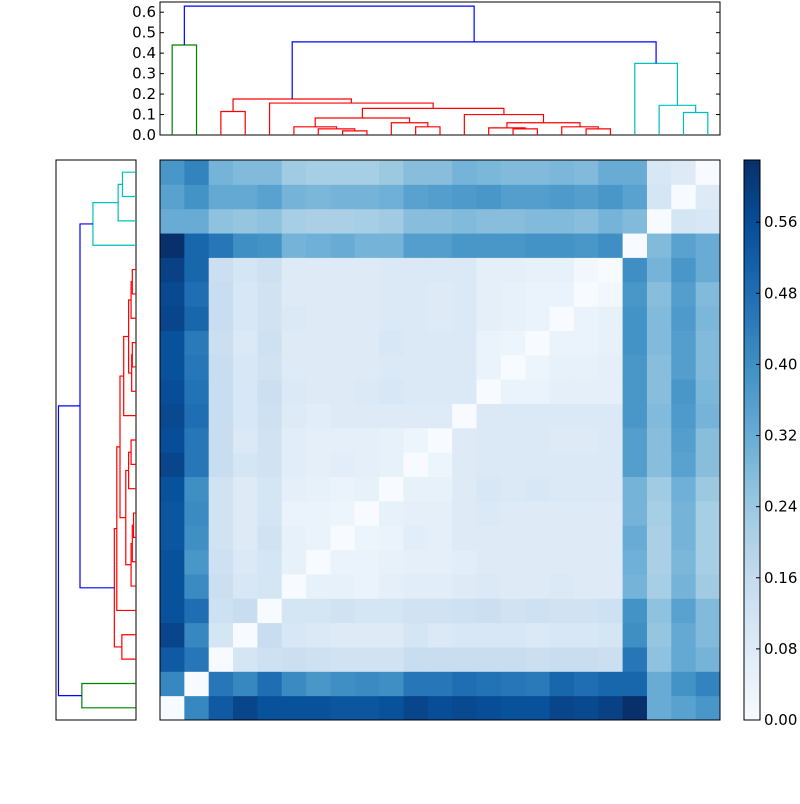 Image resolution: width=800 pixels, height=804 pixels. I want to click on colorbar-tick-label: 0.08, so click(780, 649).